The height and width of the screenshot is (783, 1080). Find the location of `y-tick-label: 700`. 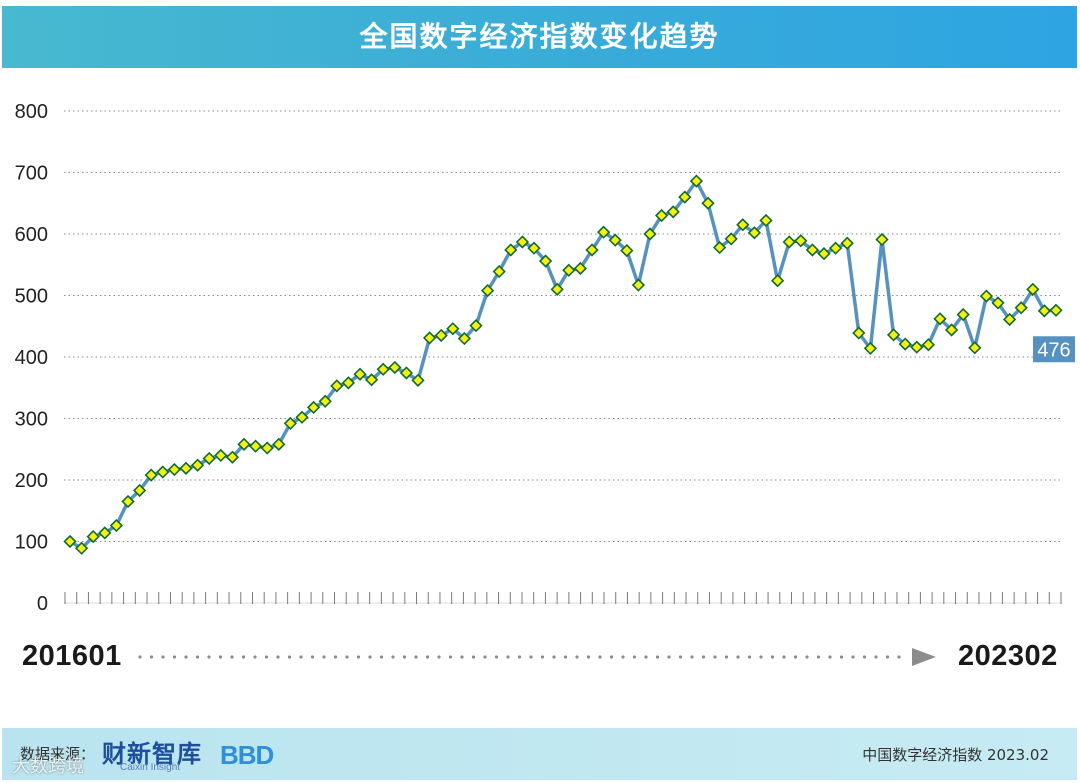

y-tick-label: 700 is located at coordinates (31, 174).